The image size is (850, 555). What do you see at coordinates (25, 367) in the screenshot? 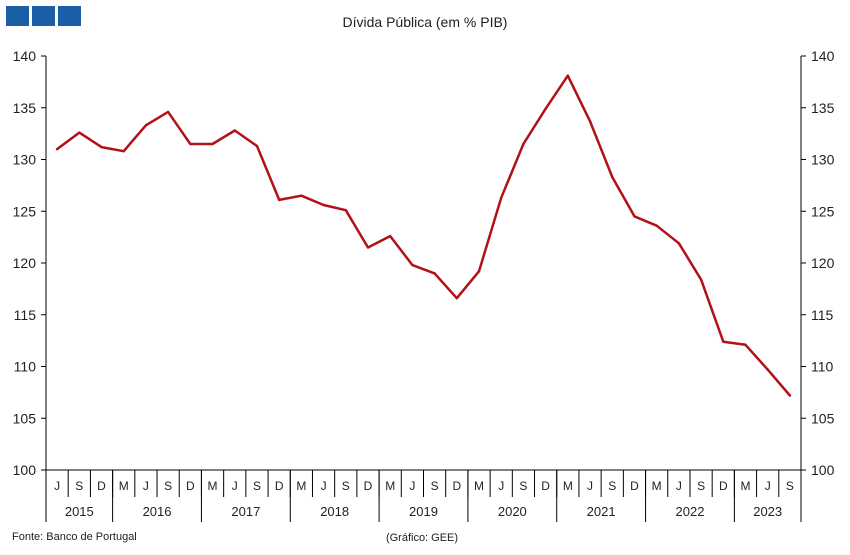
I see `y-tick-label-left: 110` at bounding box center [25, 367].